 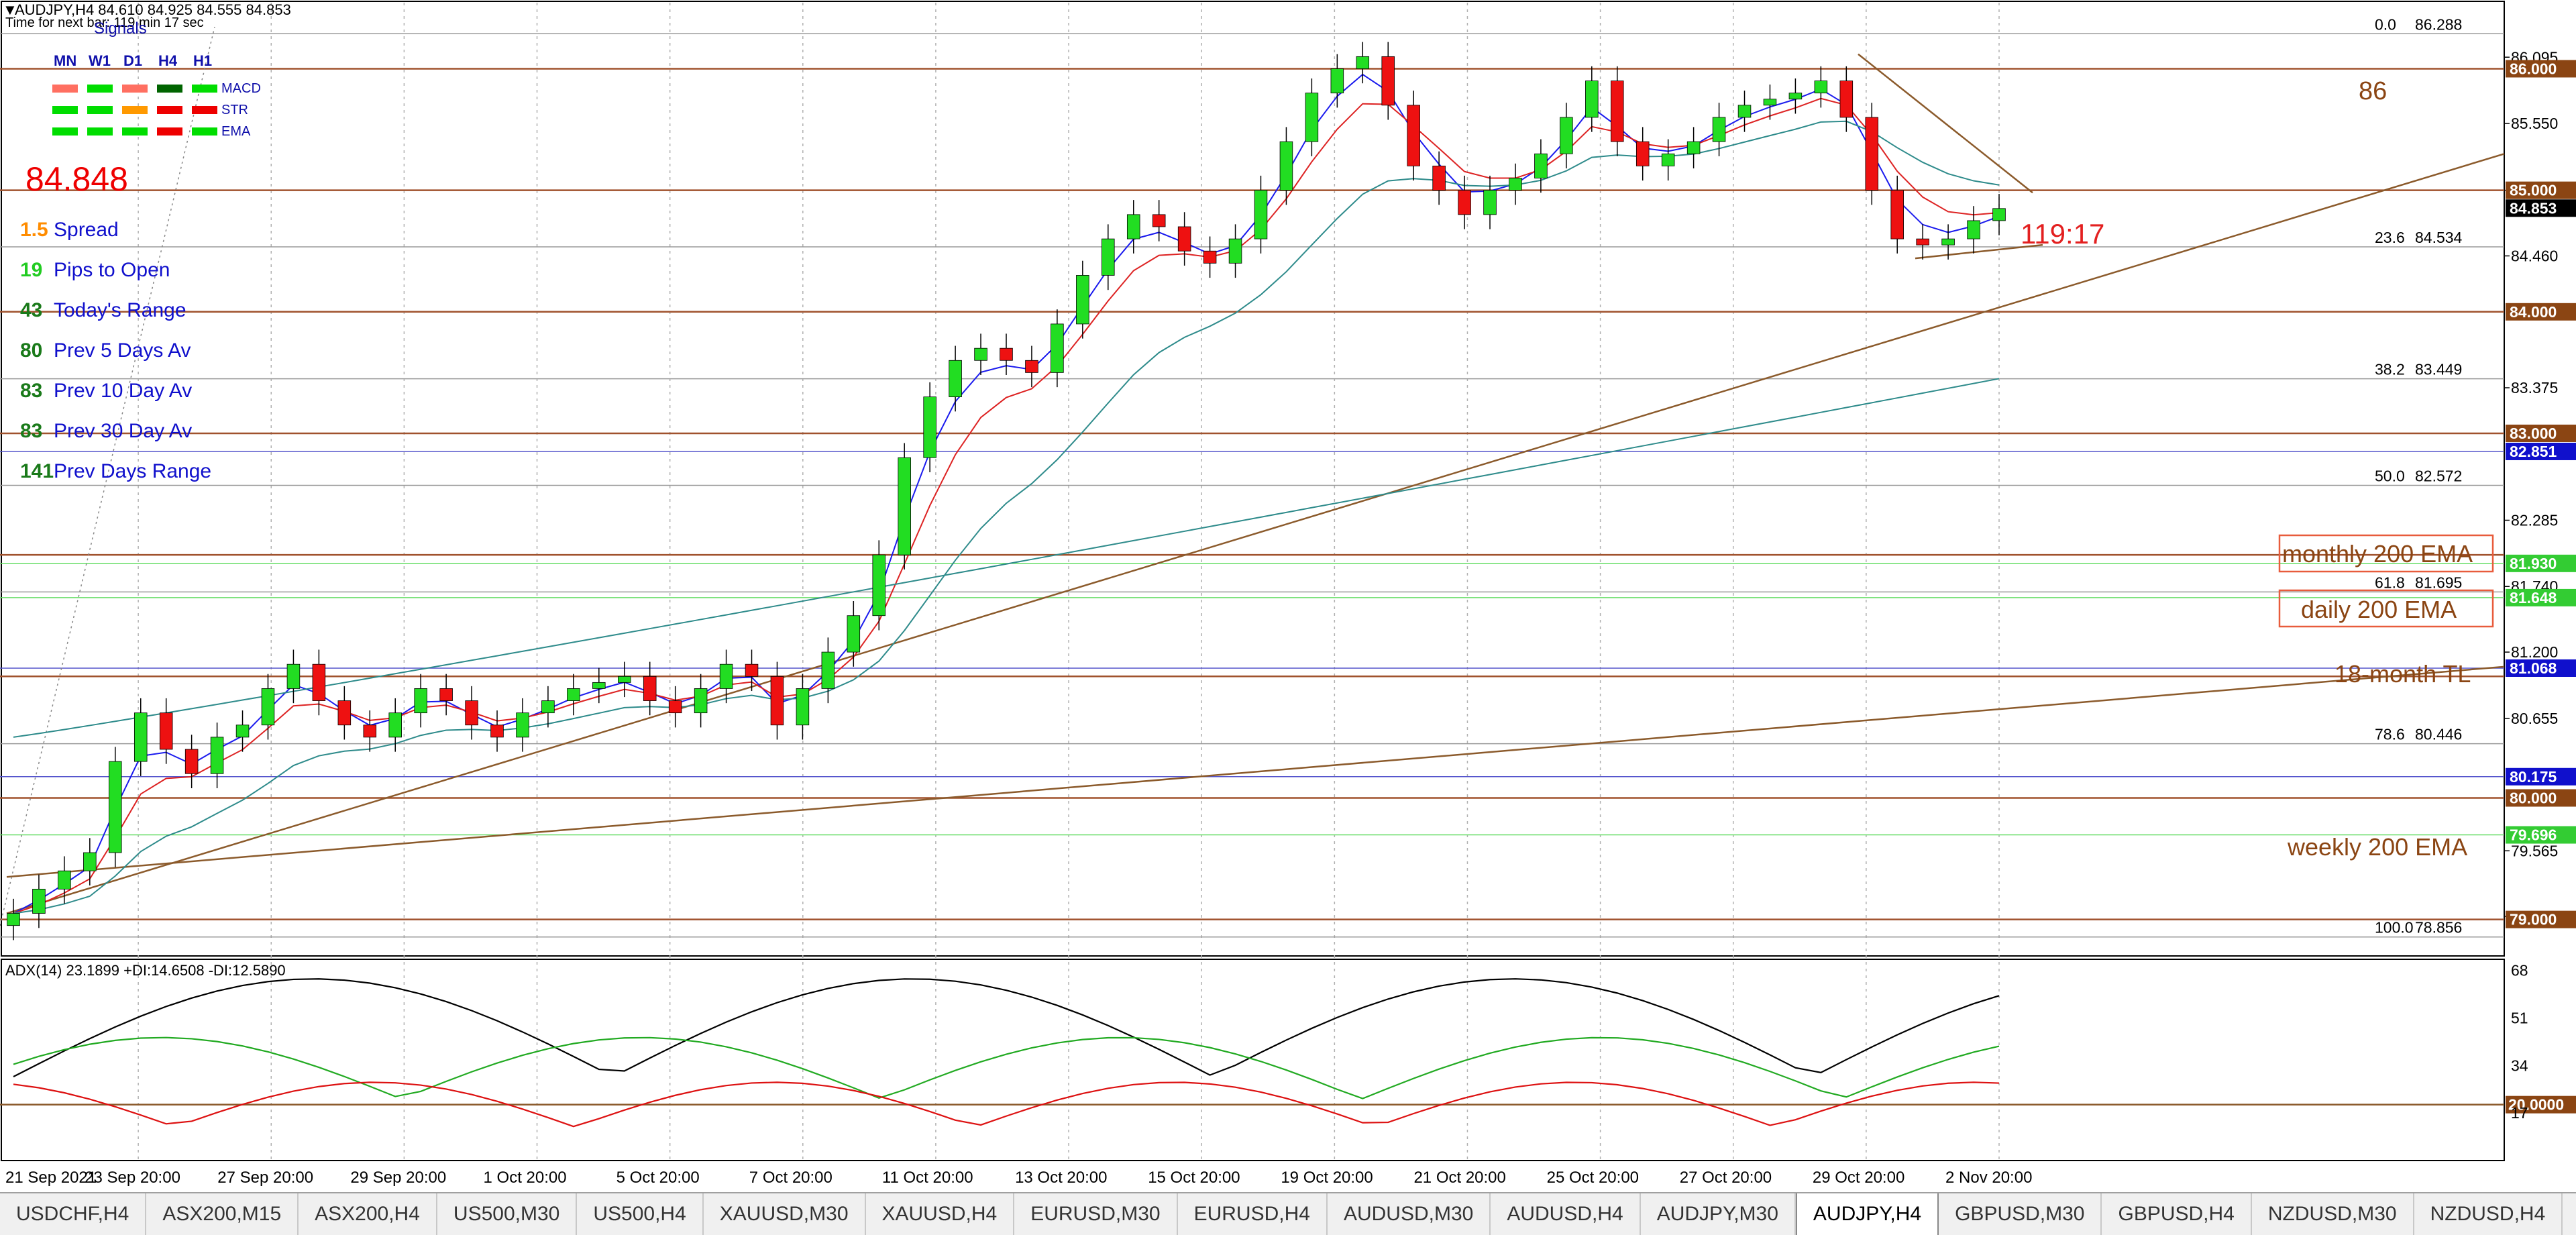 What do you see at coordinates (1409, 1214) in the screenshot?
I see `tab-audusd-m30: AUDUSD,M30` at bounding box center [1409, 1214].